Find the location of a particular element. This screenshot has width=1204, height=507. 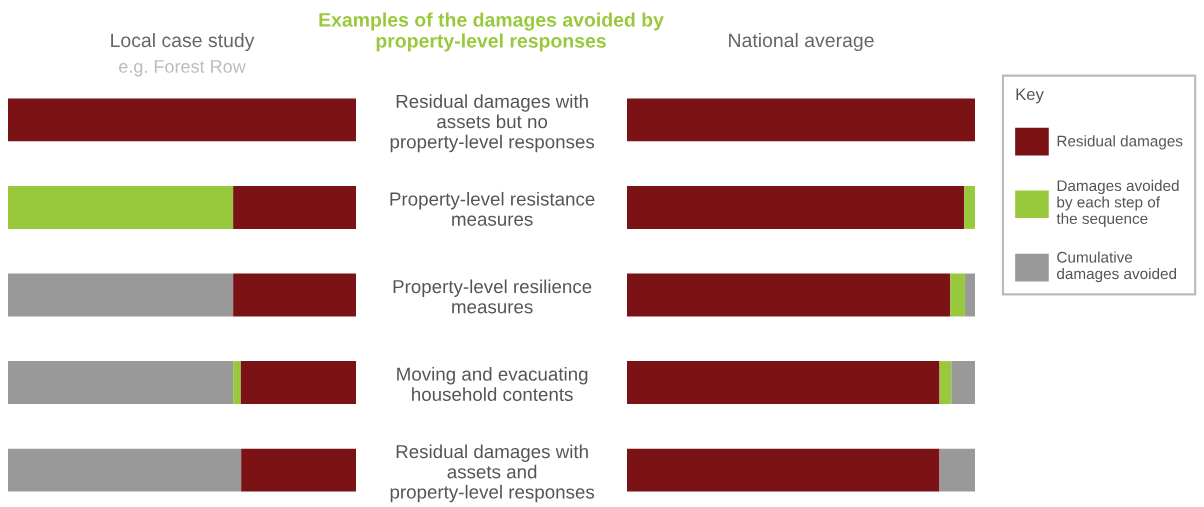

text: Examples of the damages avoided by property-level responses is located at coordinates (491, 32).